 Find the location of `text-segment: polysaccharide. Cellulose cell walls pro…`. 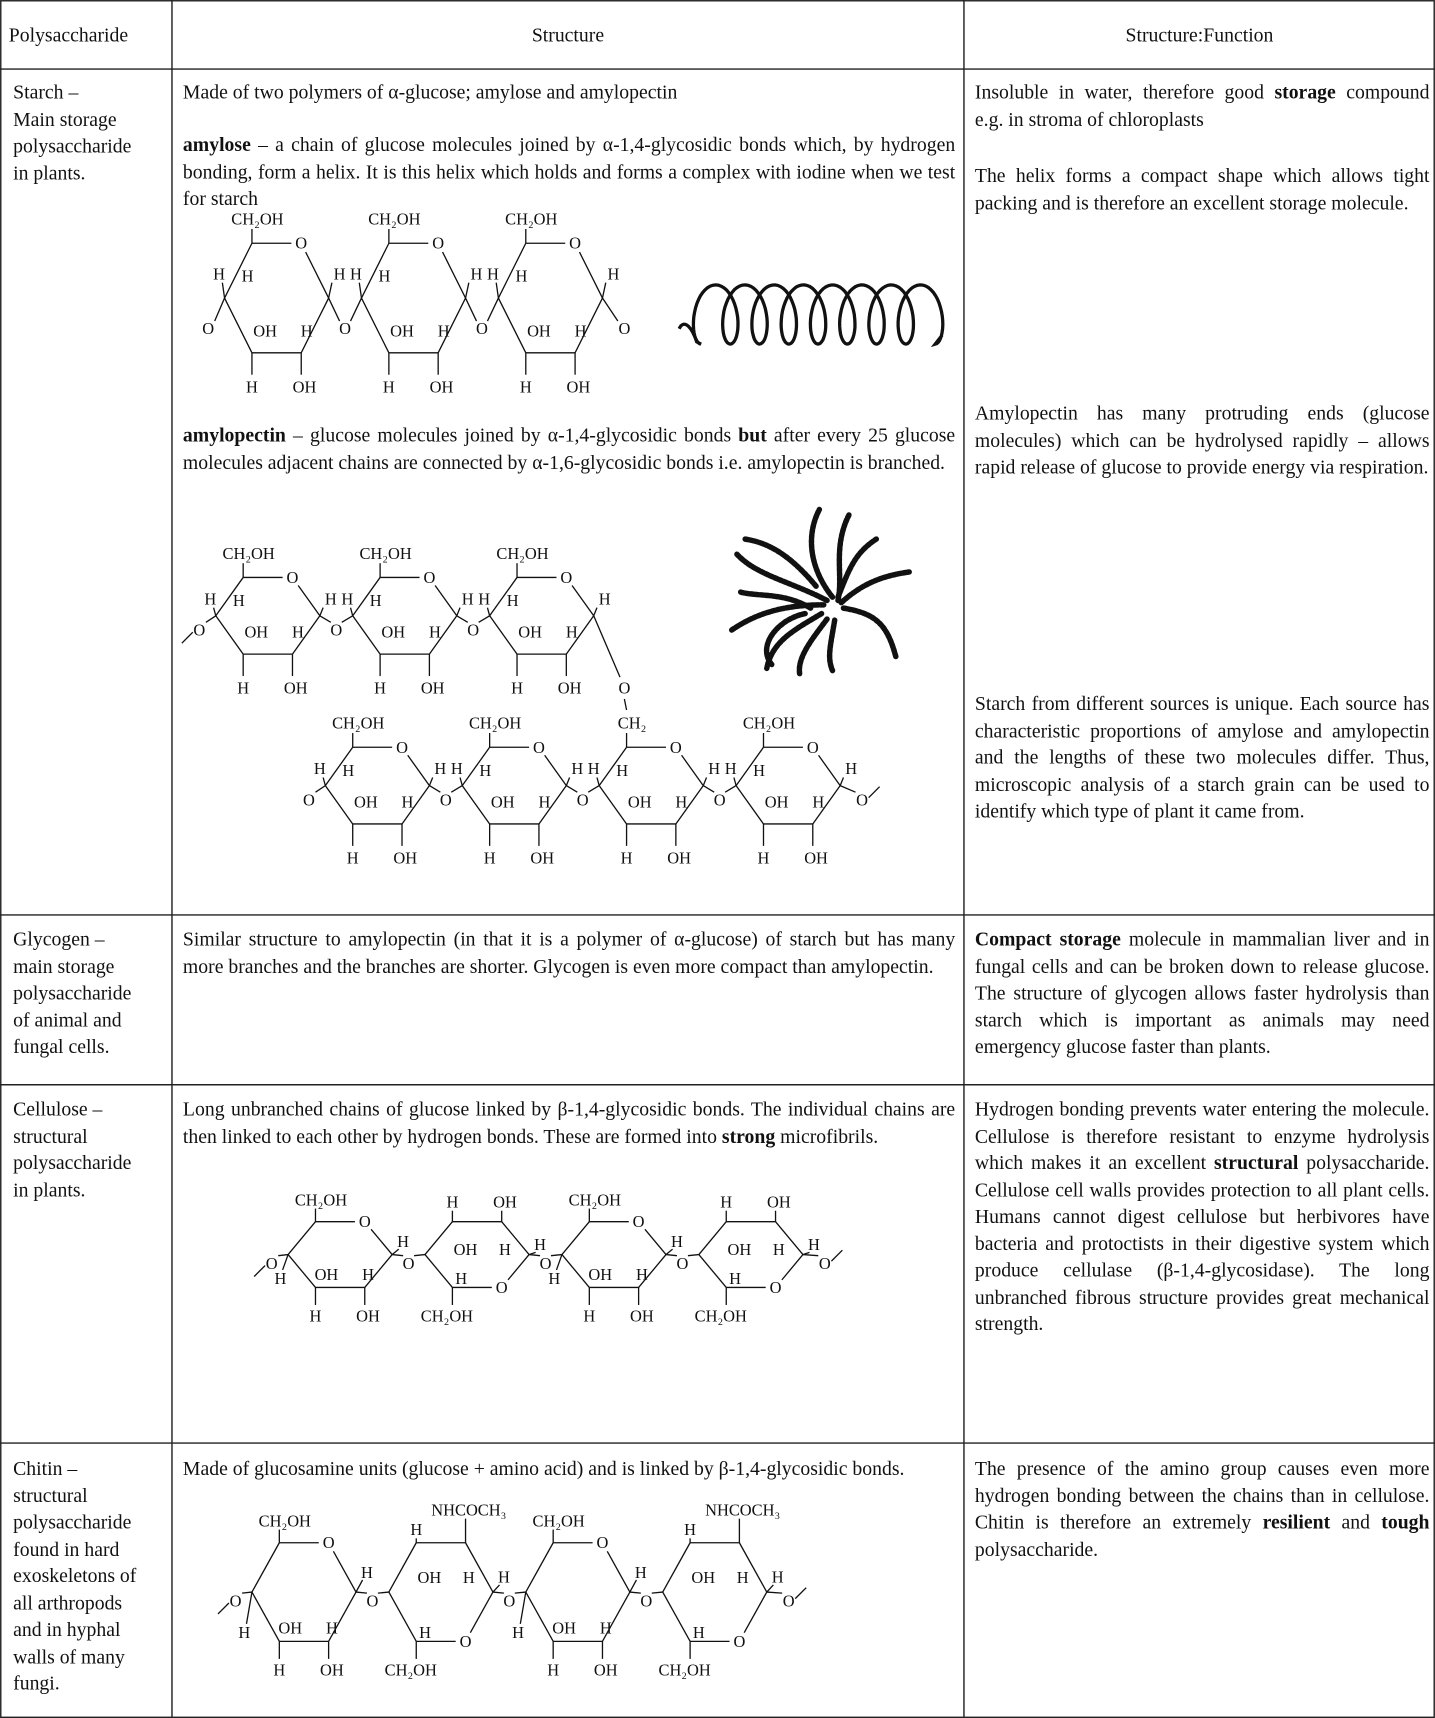

text-segment: polysaccharide. Cellulose cell walls pro… is located at coordinates (1202, 1243).